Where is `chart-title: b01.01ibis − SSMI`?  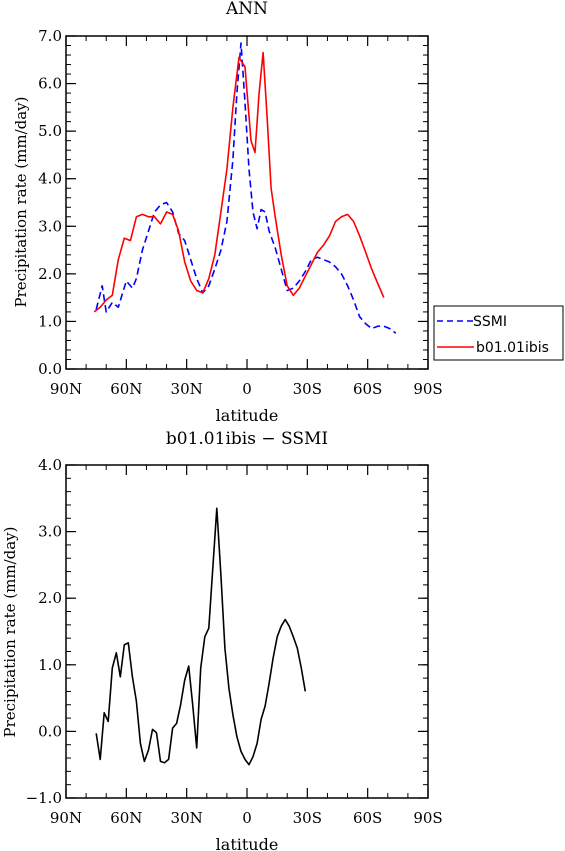 chart-title: b01.01ibis − SSMI is located at coordinates (247, 439).